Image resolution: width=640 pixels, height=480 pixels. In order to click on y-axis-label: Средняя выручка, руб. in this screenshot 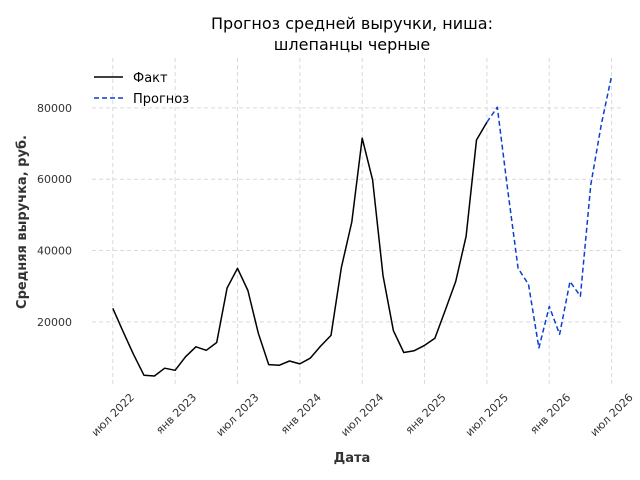, I will do `click(22, 222)`.